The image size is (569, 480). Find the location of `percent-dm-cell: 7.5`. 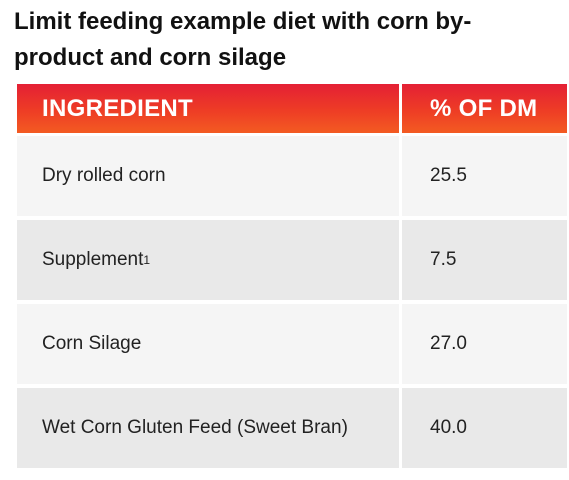

percent-dm-cell: 7.5 is located at coordinates (484, 262).